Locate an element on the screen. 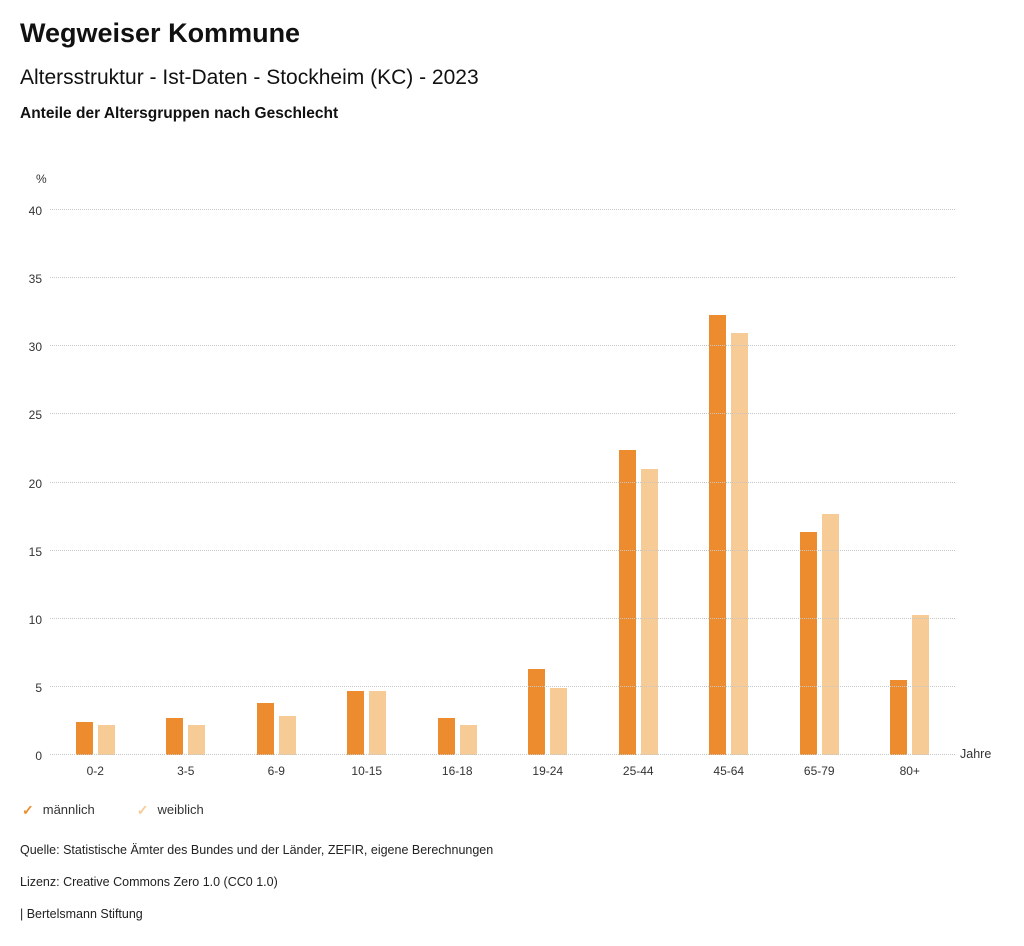  y-axis-unit-label: % is located at coordinates (41, 179).